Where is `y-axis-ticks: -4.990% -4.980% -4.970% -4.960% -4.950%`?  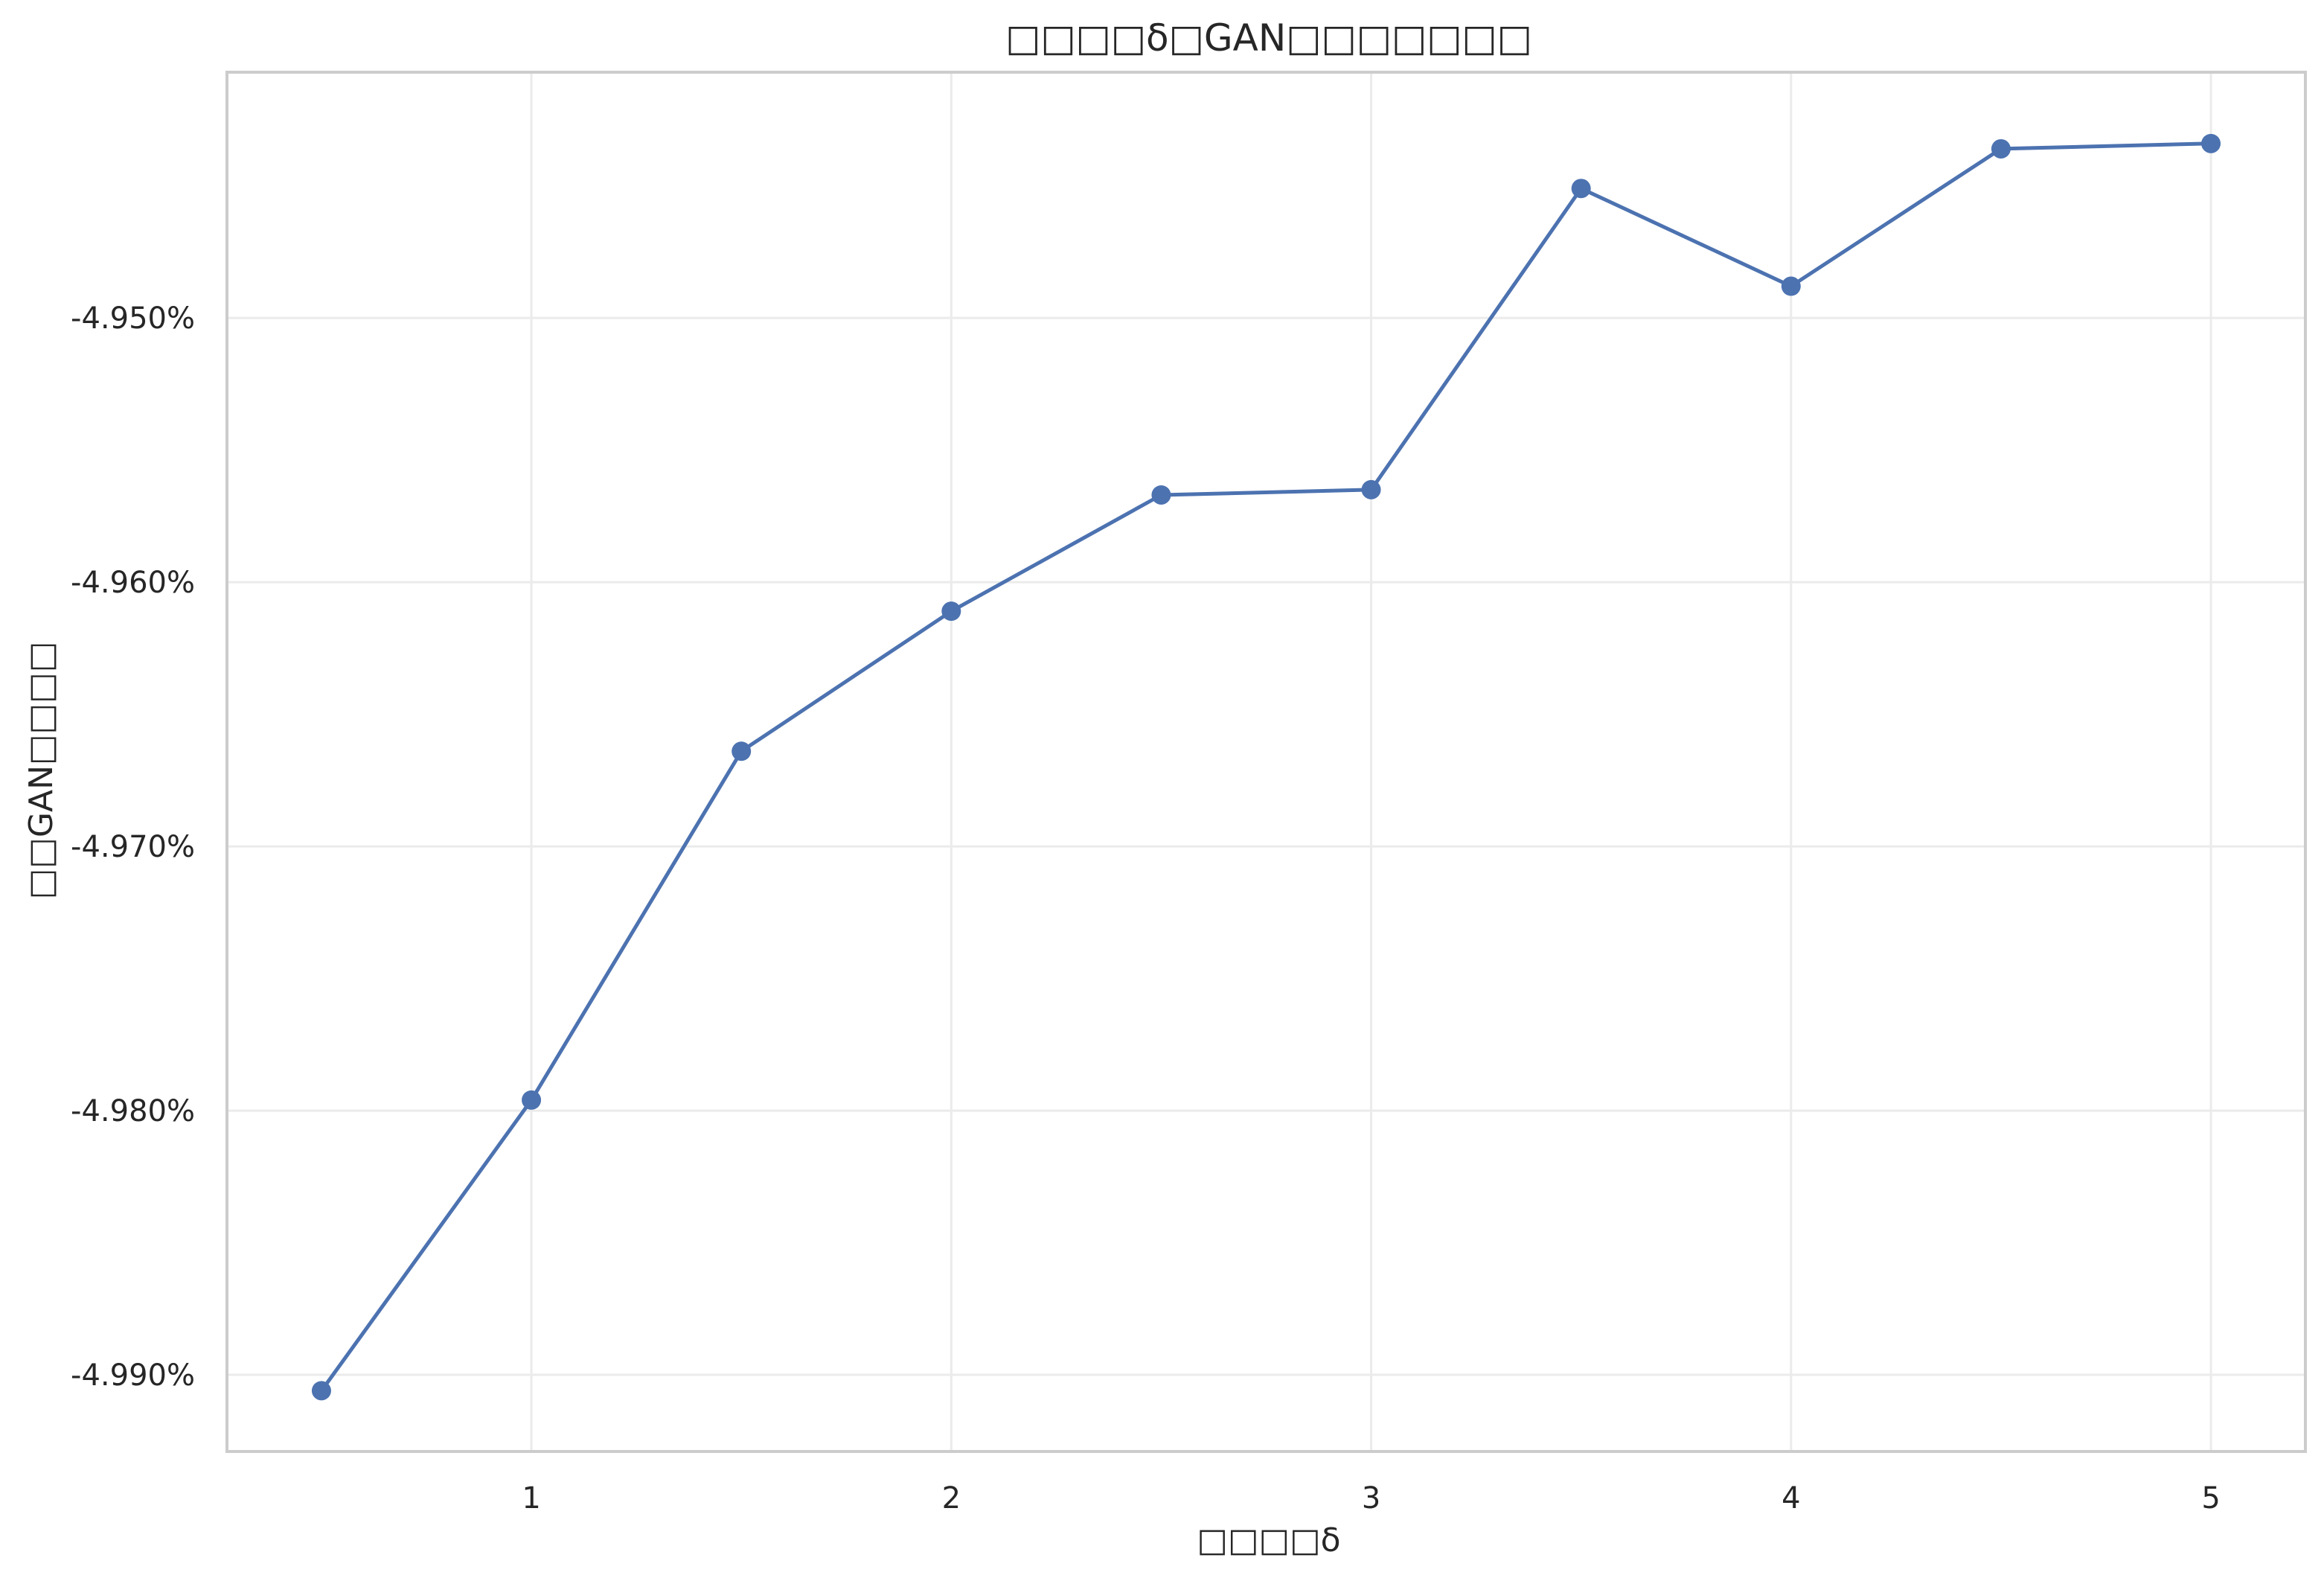 y-axis-ticks: -4.990% -4.980% -4.970% -4.960% -4.950% is located at coordinates (133, 847).